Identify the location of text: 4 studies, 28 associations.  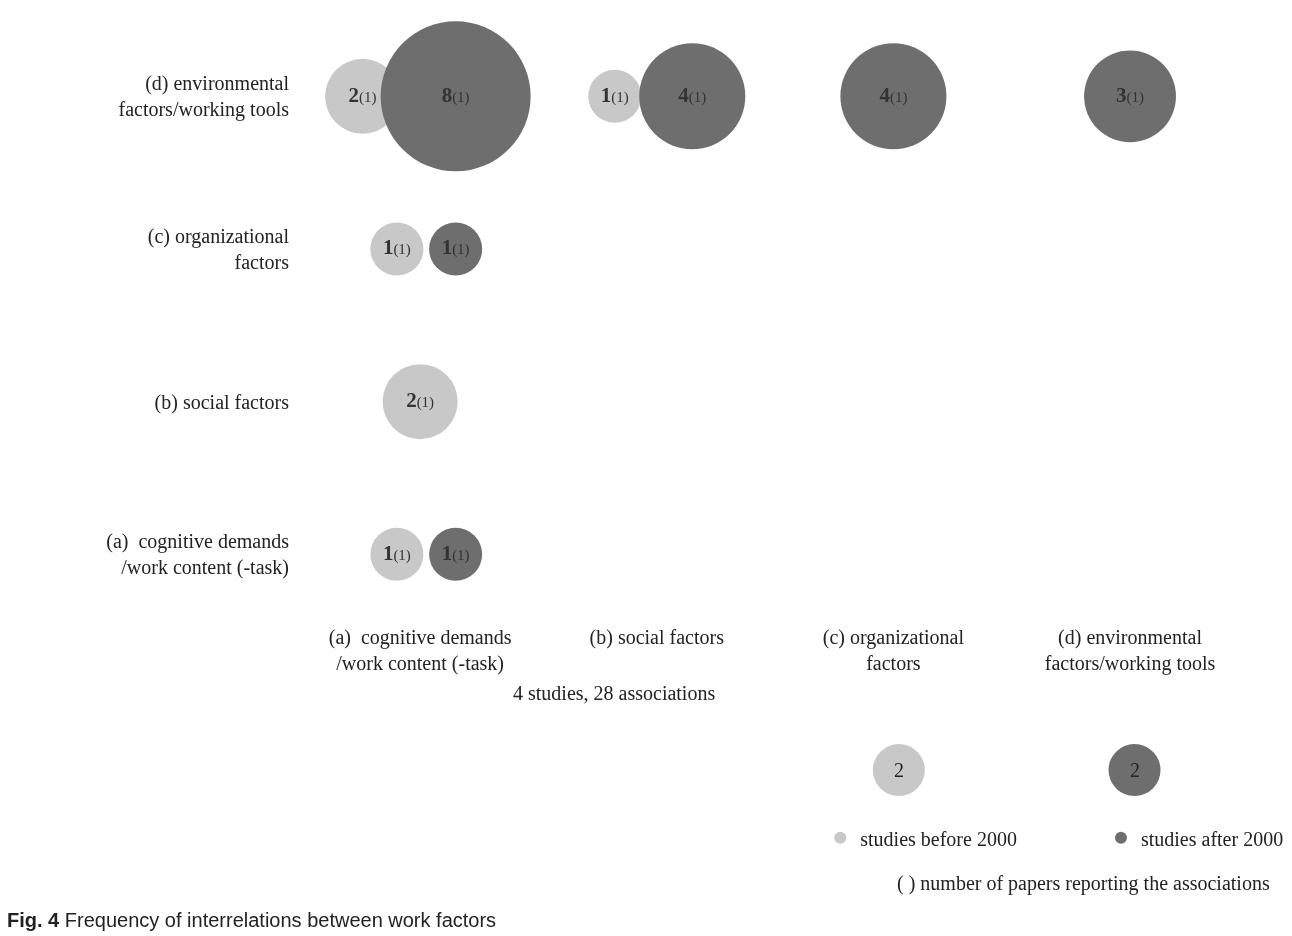
(614, 693).